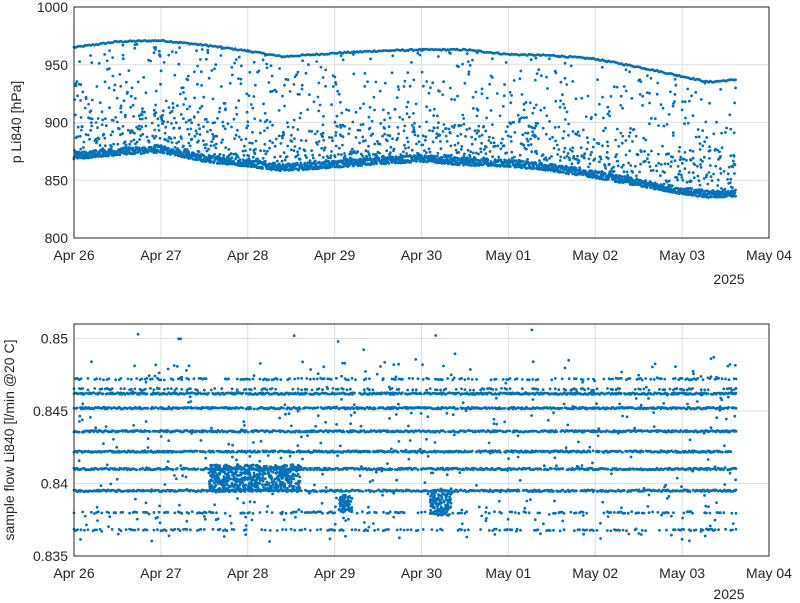 The image size is (800, 603). Describe the element at coordinates (198, 469) in the screenshot. I see `flow-point` at that location.